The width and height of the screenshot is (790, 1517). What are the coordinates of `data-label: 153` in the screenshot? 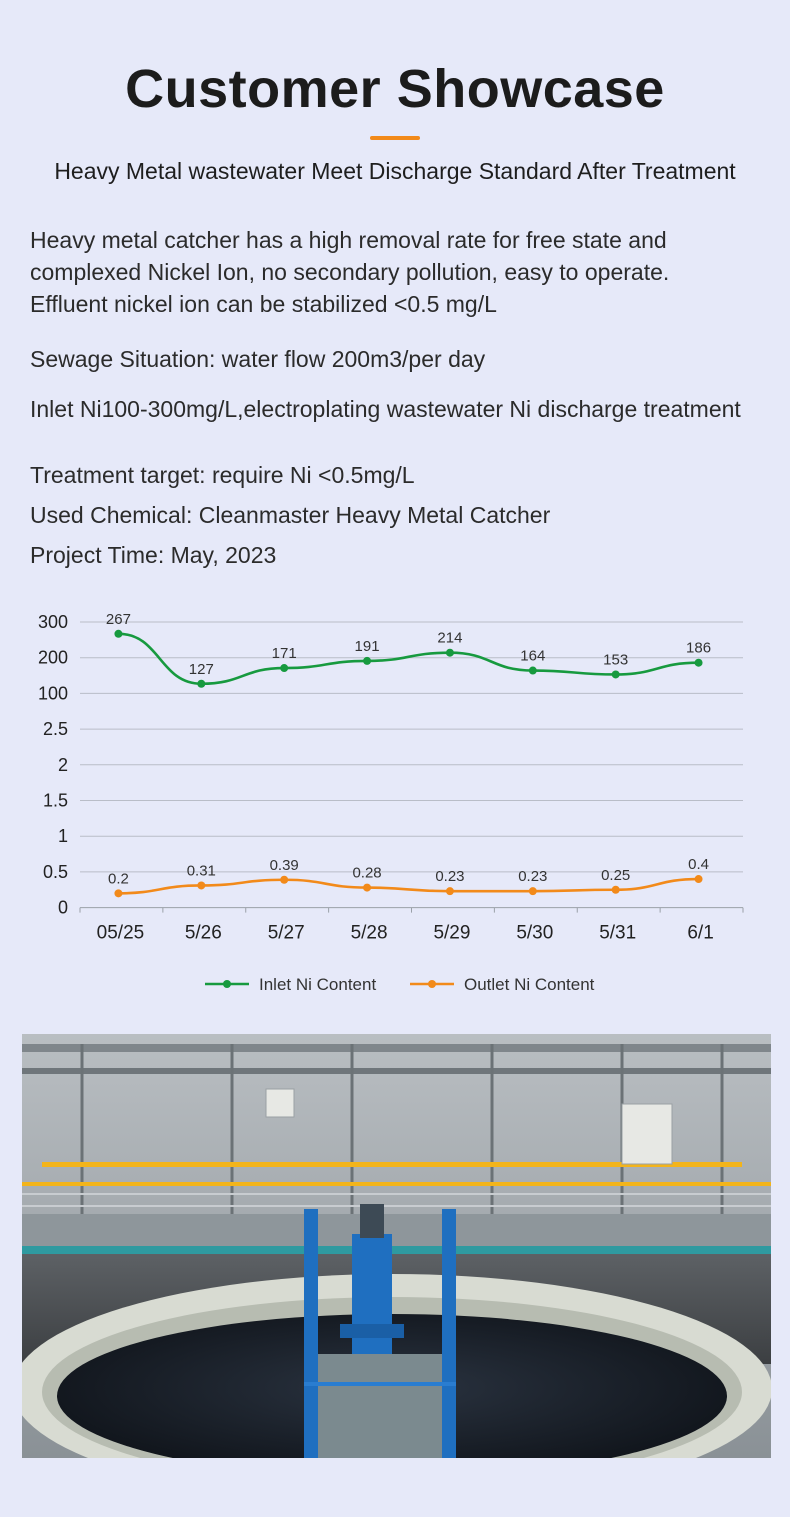 It's located at (615, 659).